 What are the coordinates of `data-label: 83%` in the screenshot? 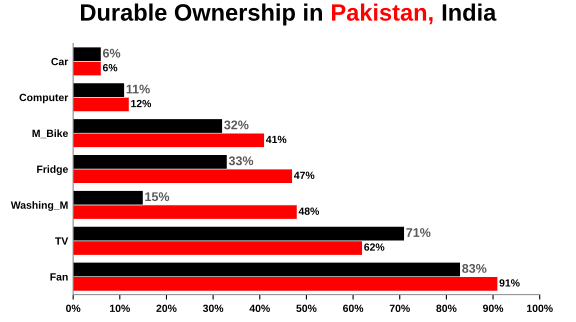 It's located at (474, 268).